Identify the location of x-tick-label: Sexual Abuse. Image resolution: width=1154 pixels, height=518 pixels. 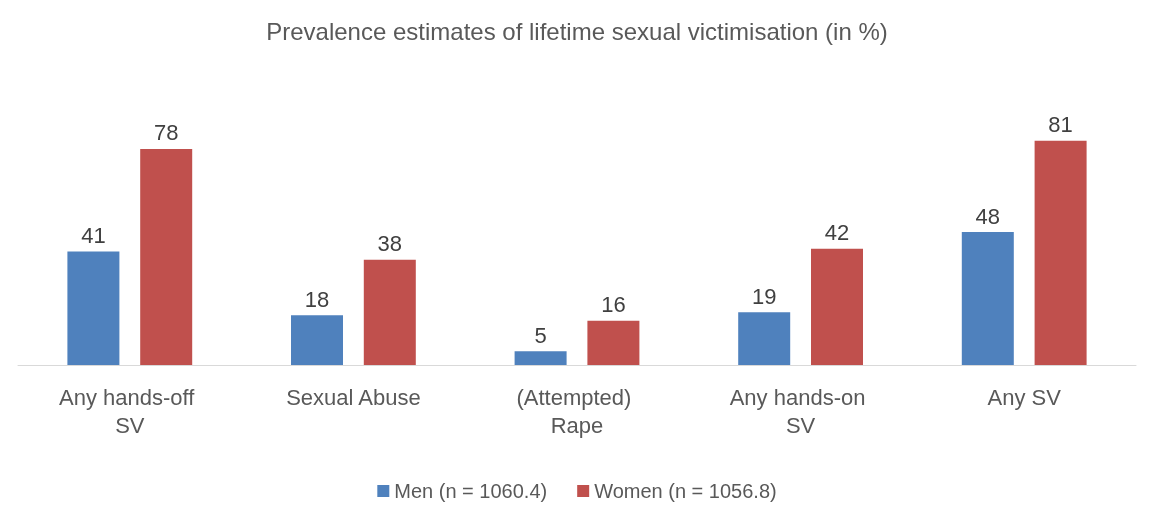
(353, 397).